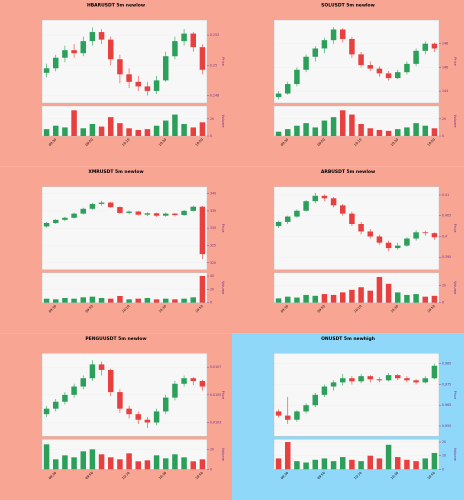 The image size is (464, 500). Describe the element at coordinates (444, 236) in the screenshot. I see `y-tick-label: 0.4` at that location.